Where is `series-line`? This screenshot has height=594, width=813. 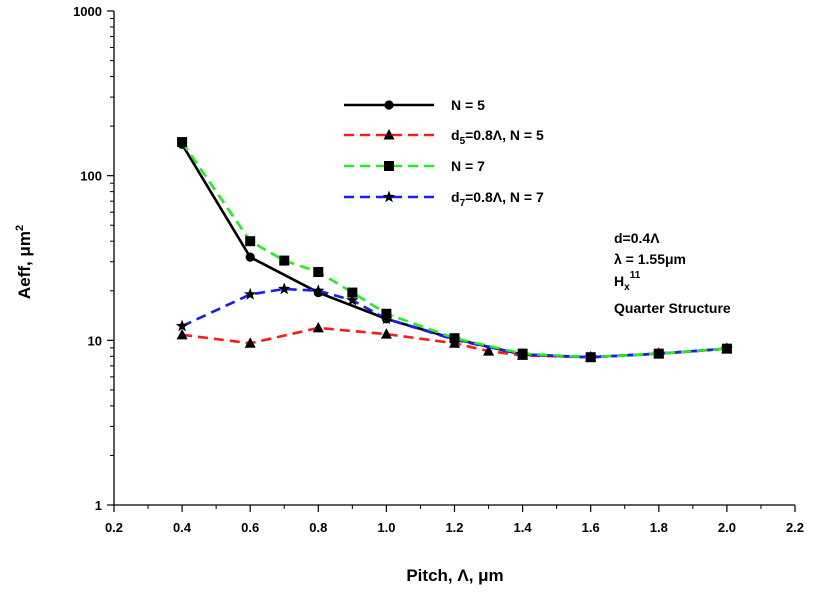
series-line is located at coordinates (454, 342).